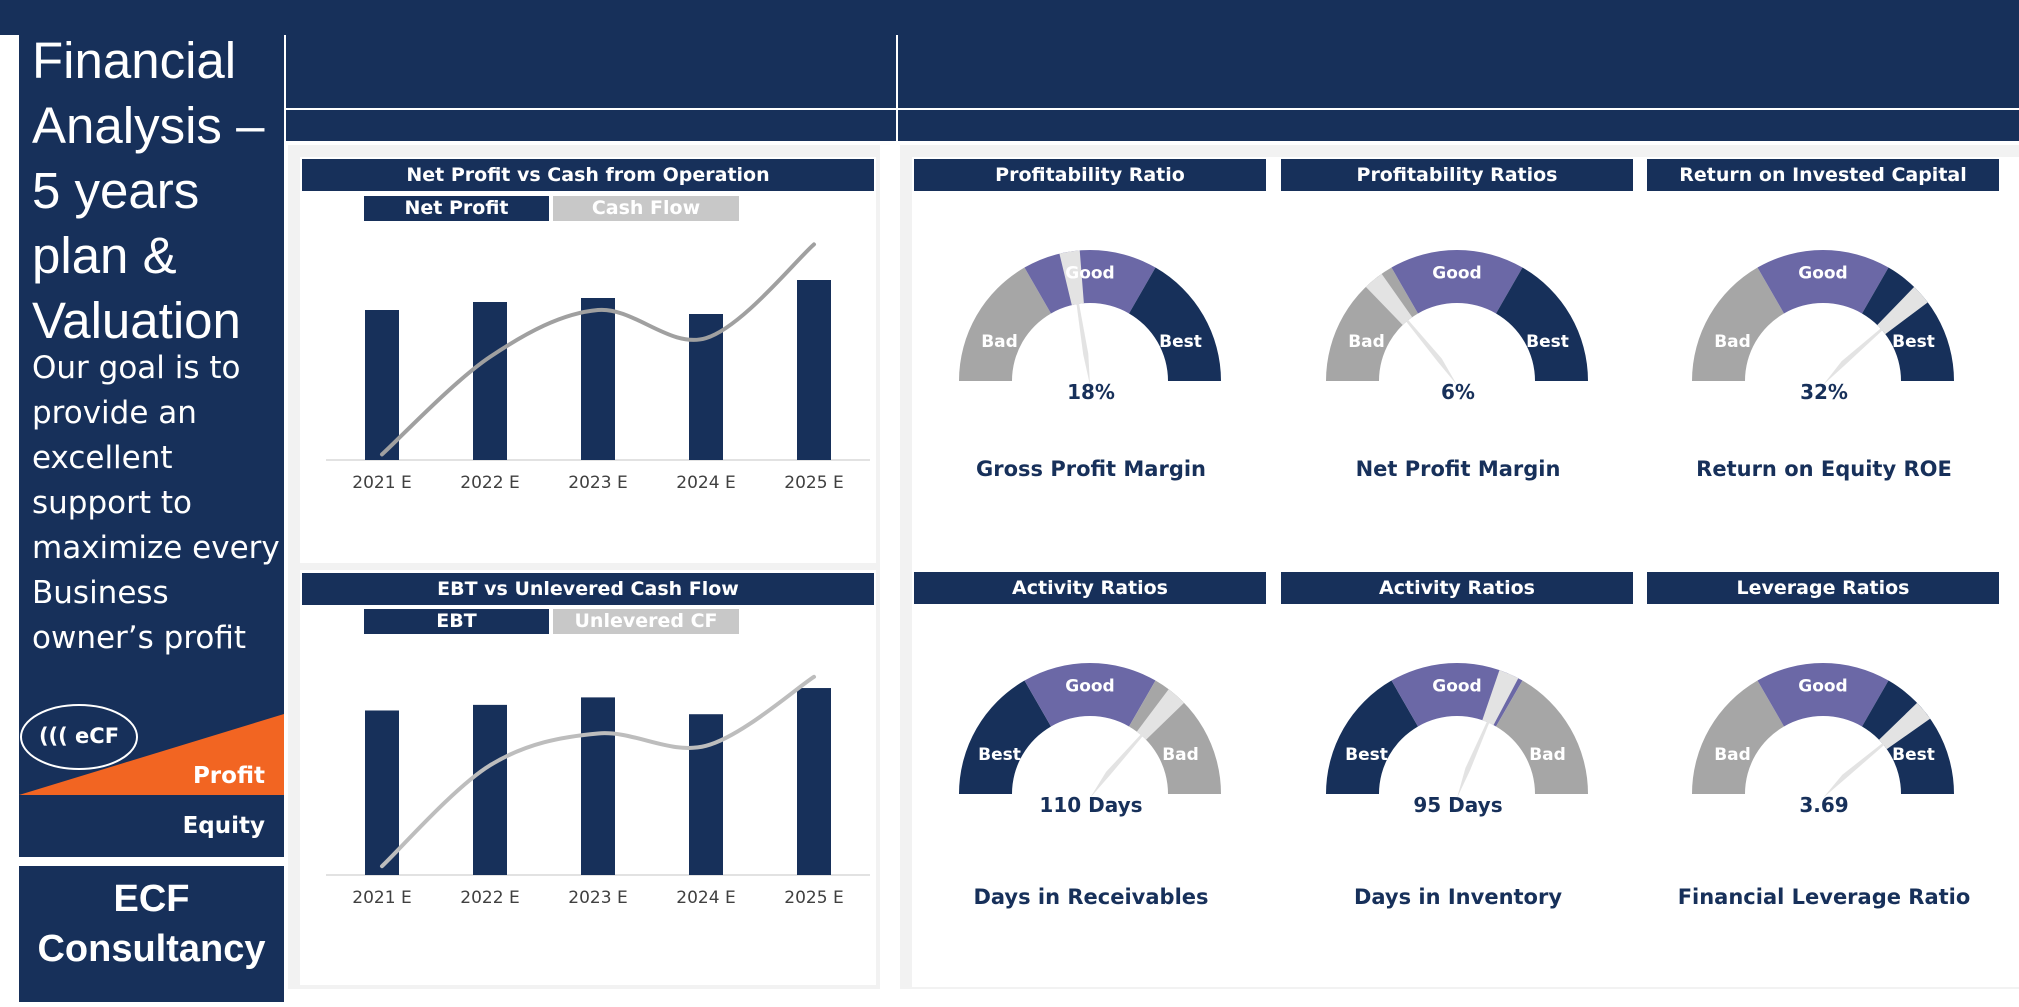 The image size is (2019, 1007). I want to click on gauge-value: 6%, so click(1458, 392).